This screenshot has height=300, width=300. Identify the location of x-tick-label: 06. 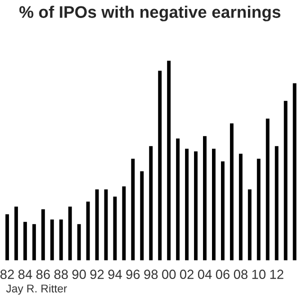
(223, 275).